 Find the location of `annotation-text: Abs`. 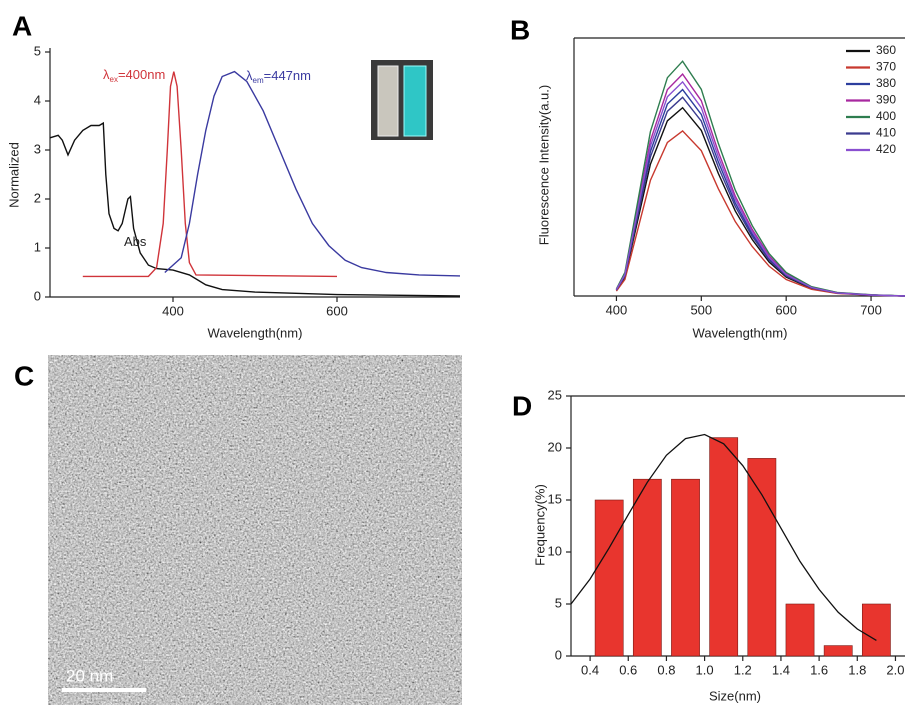

annotation-text: Abs is located at coordinates (135, 241).